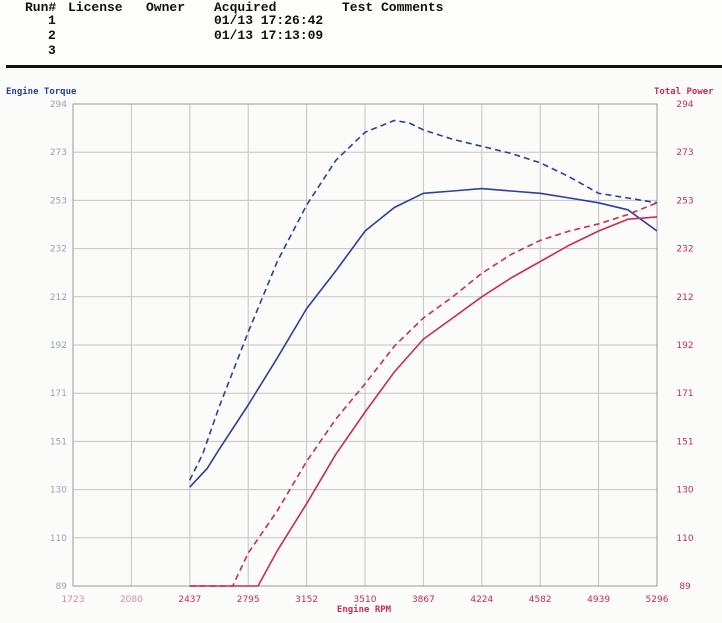 The image size is (722, 623). Describe the element at coordinates (245, 7) in the screenshot. I see `col-acquired: Acquired` at that location.